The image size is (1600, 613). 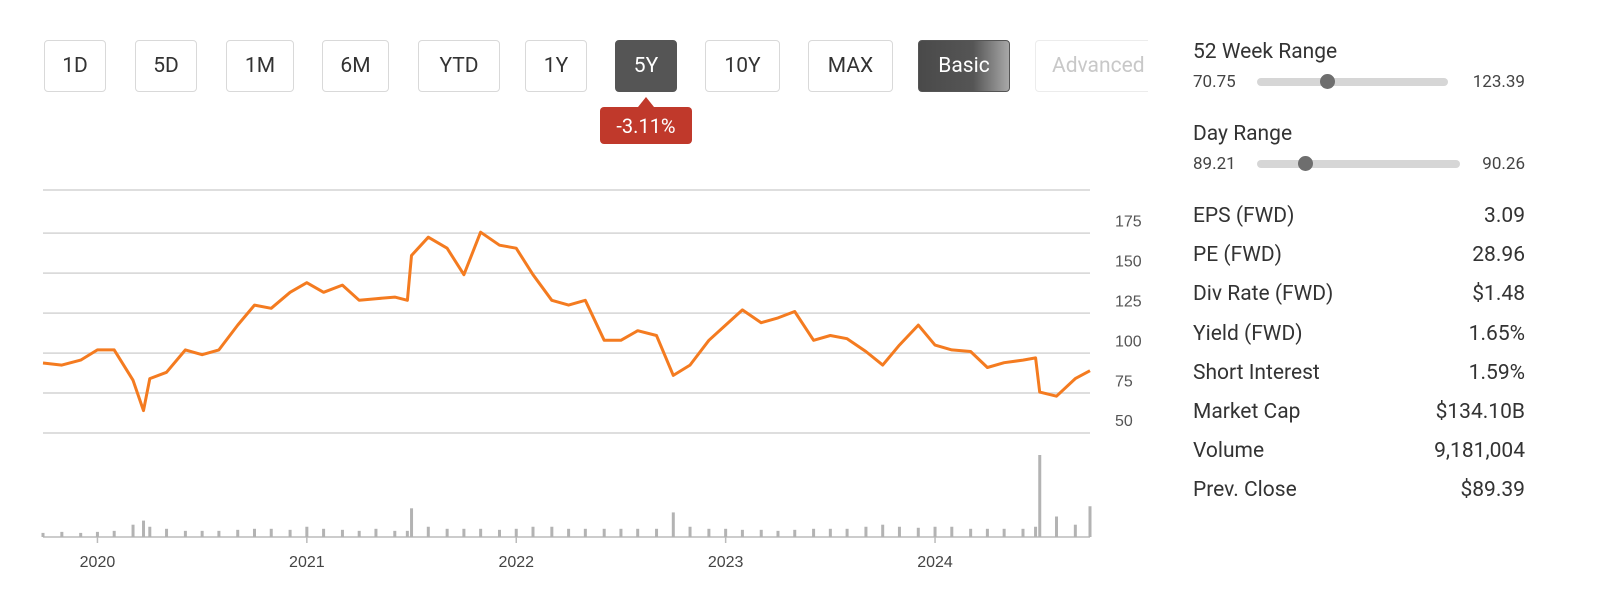 I want to click on y-tick-label: 100, so click(x=1128, y=341).